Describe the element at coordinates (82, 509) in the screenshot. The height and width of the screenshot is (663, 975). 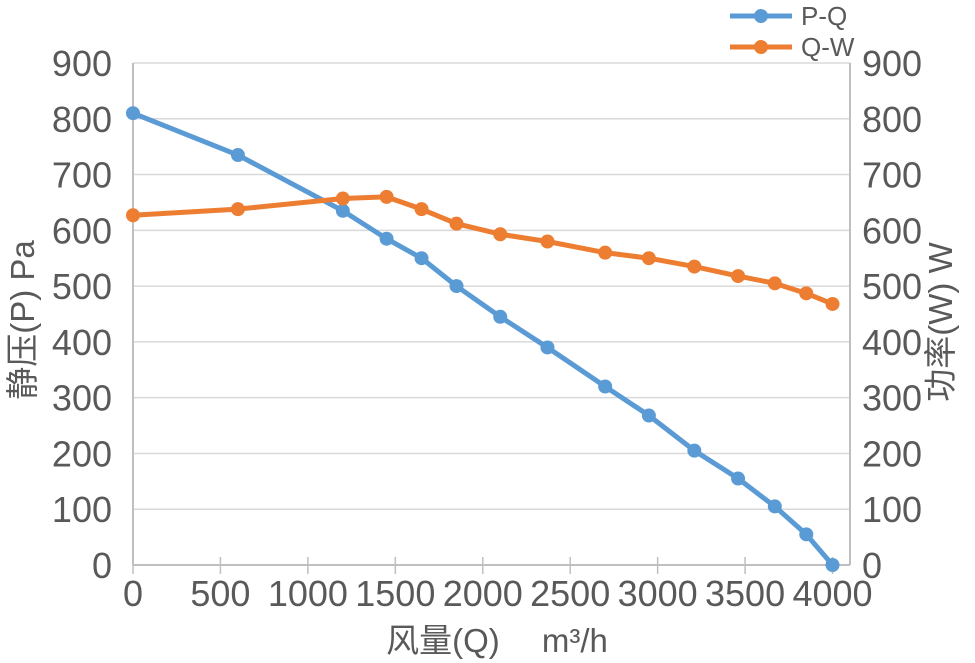
I see `y-tick-label-left: 100` at that location.